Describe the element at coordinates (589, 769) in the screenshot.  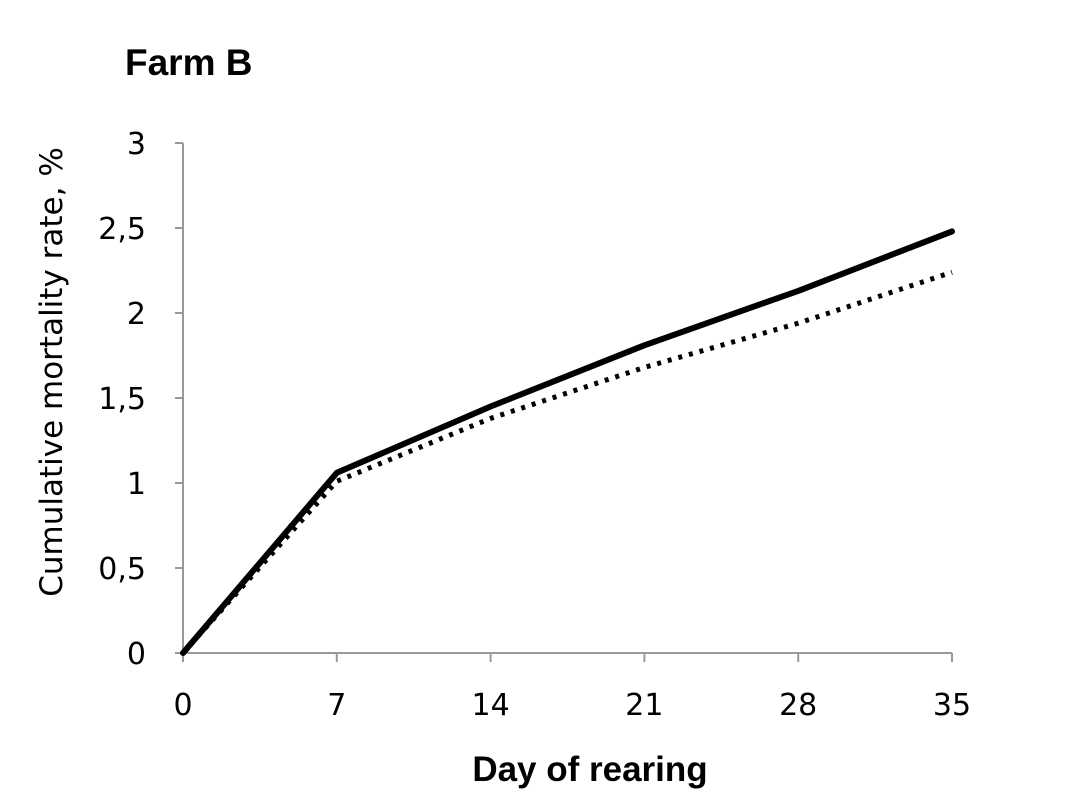
I see `x-axis-label: Day of rearing` at that location.